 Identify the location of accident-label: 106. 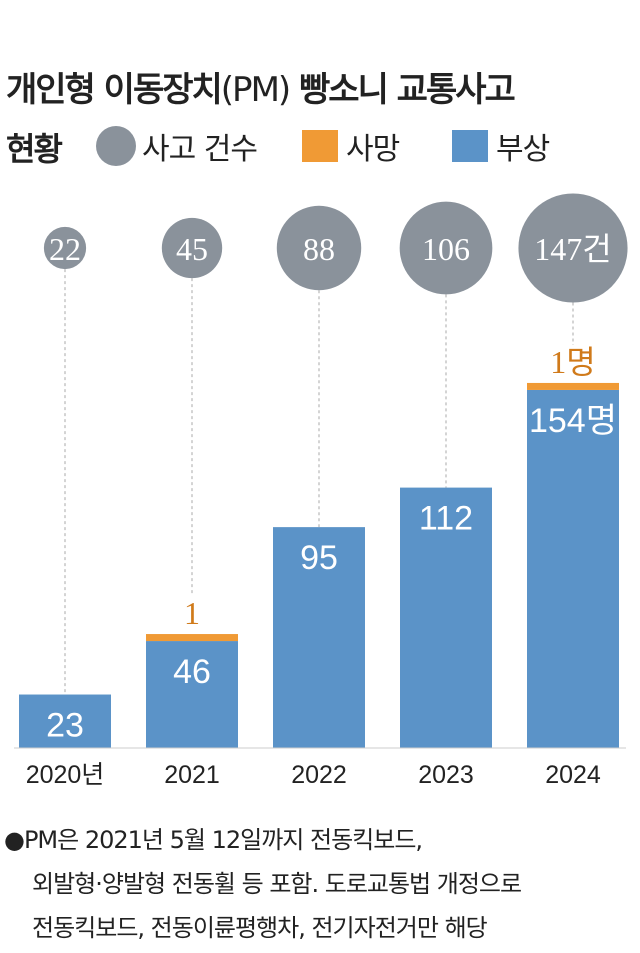
(446, 249).